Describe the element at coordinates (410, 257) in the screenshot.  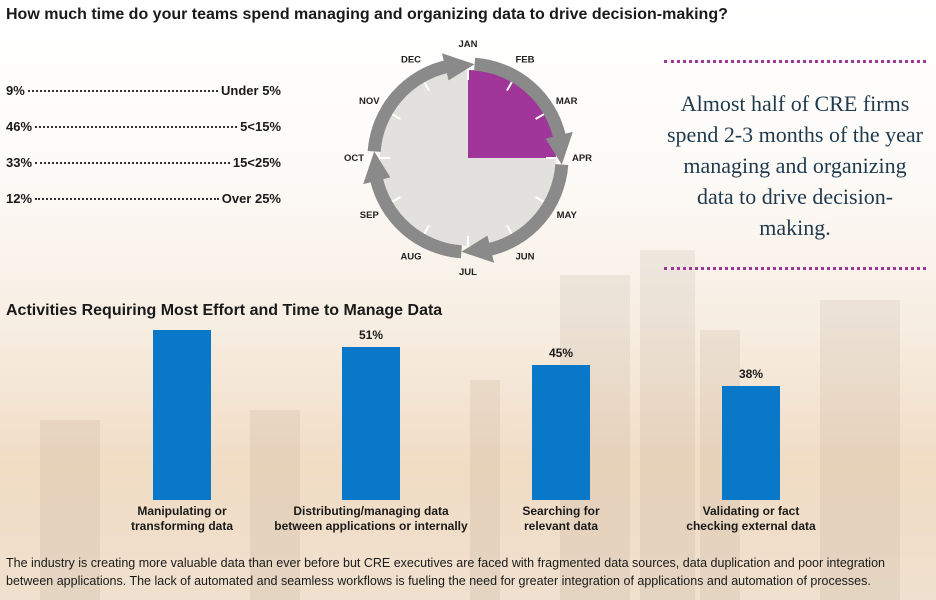
I see `month-label: AUG` at that location.